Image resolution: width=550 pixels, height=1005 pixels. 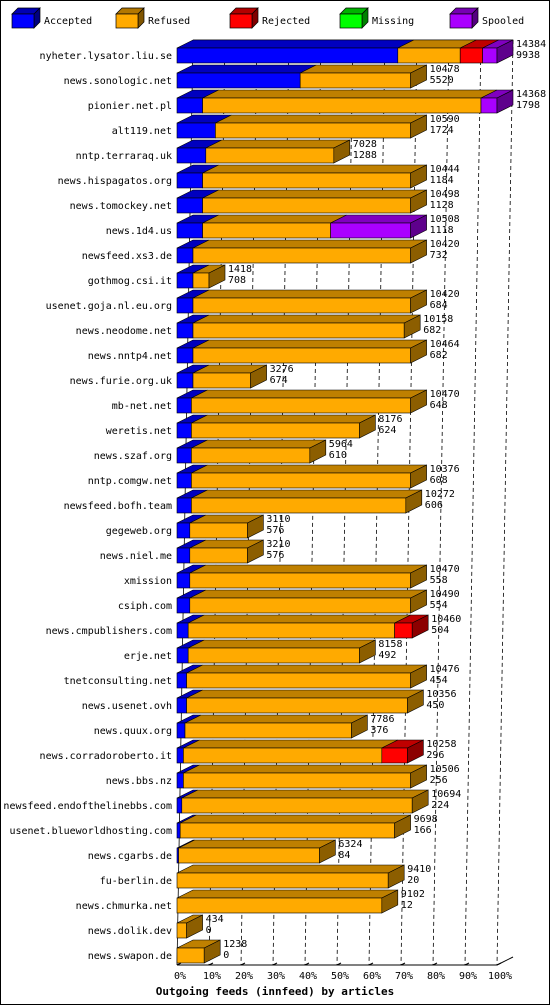 I want to click on x-tick-label: 20%, so click(x=244, y=976).